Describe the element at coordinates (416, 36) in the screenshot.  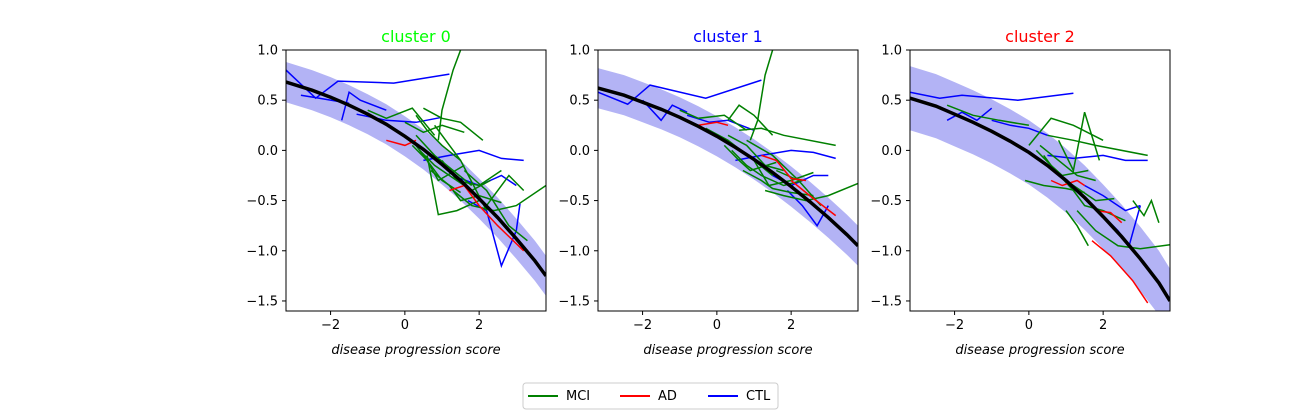
I see `panel-title: cluster 0` at that location.